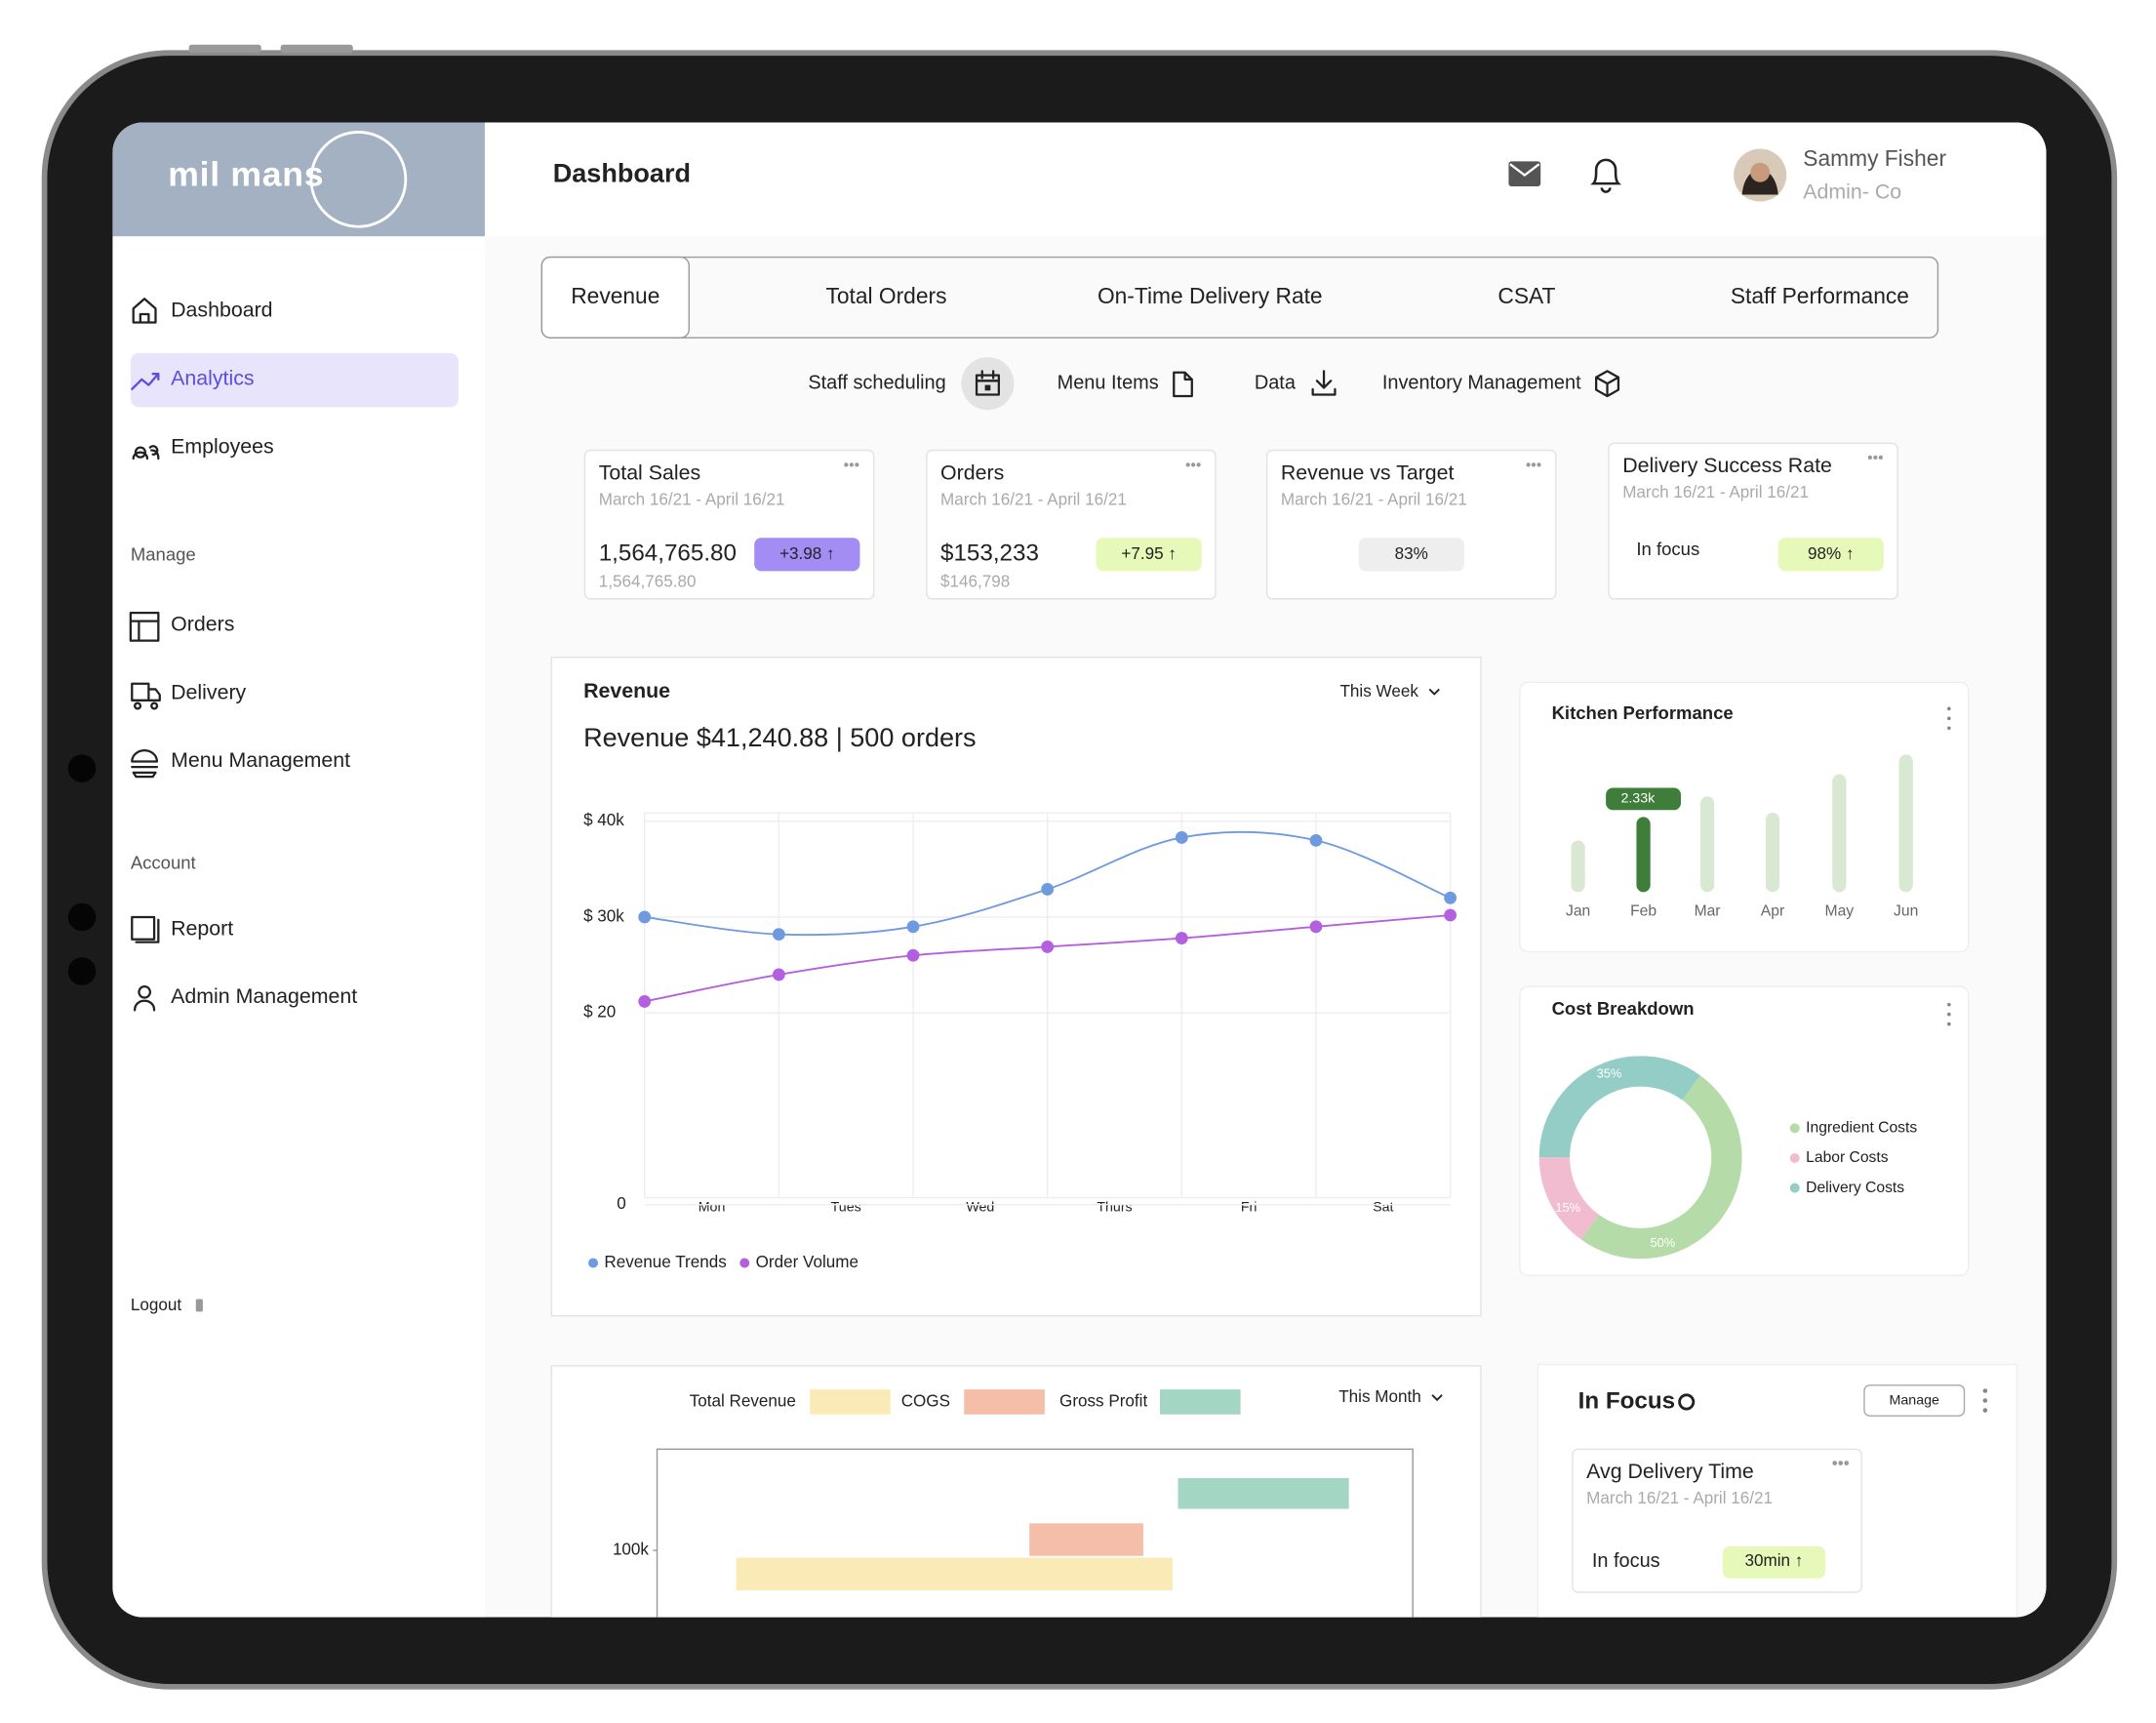 Image resolution: width=2156 pixels, height=1723 pixels. What do you see at coordinates (1667, 549) in the screenshot?
I see `kpi-label: In focus` at bounding box center [1667, 549].